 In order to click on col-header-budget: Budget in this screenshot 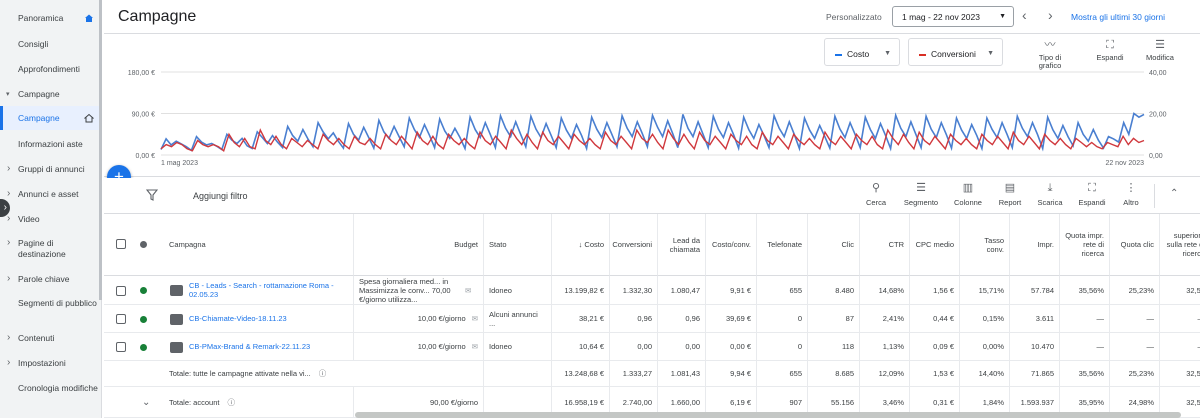, I will do `click(419, 245)`.